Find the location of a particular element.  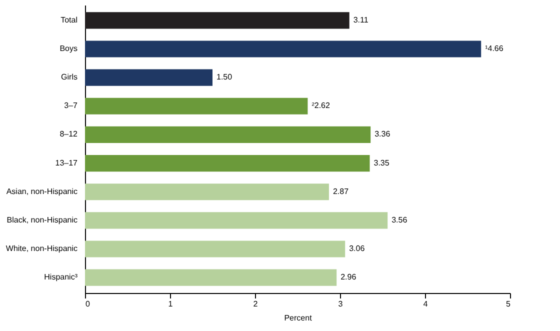

x-tick-label: 4 is located at coordinates (425, 304).